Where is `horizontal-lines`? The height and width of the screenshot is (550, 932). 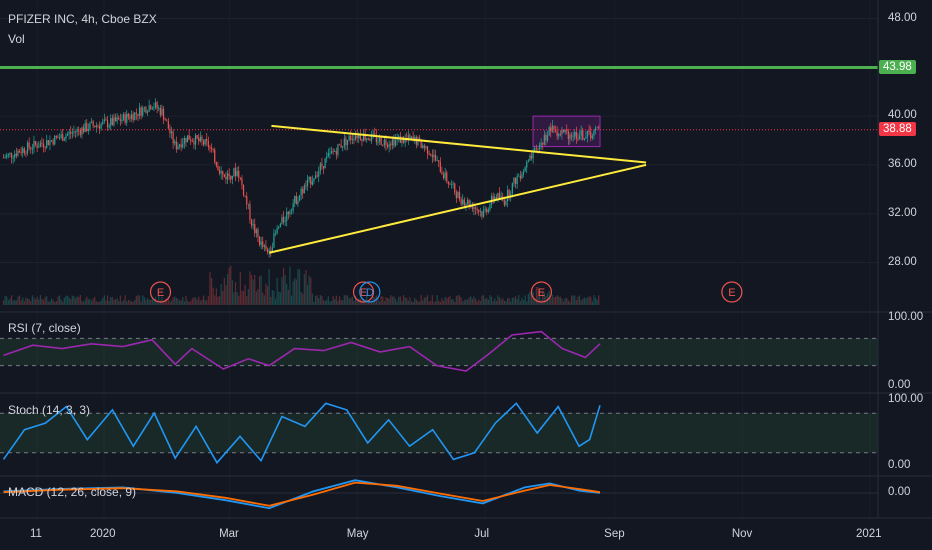
horizontal-lines is located at coordinates (439, 98).